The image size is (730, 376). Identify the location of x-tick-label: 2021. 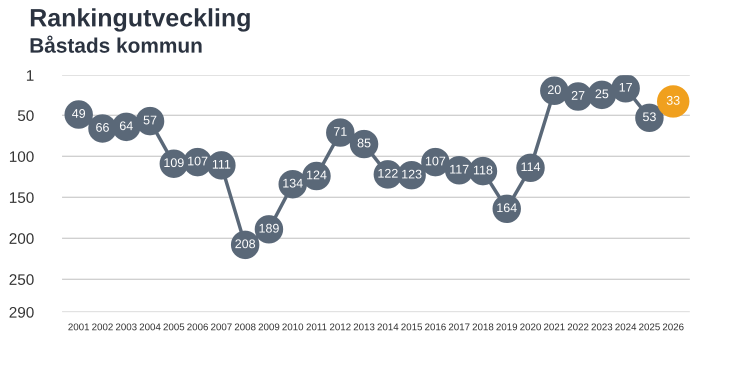
(554, 326).